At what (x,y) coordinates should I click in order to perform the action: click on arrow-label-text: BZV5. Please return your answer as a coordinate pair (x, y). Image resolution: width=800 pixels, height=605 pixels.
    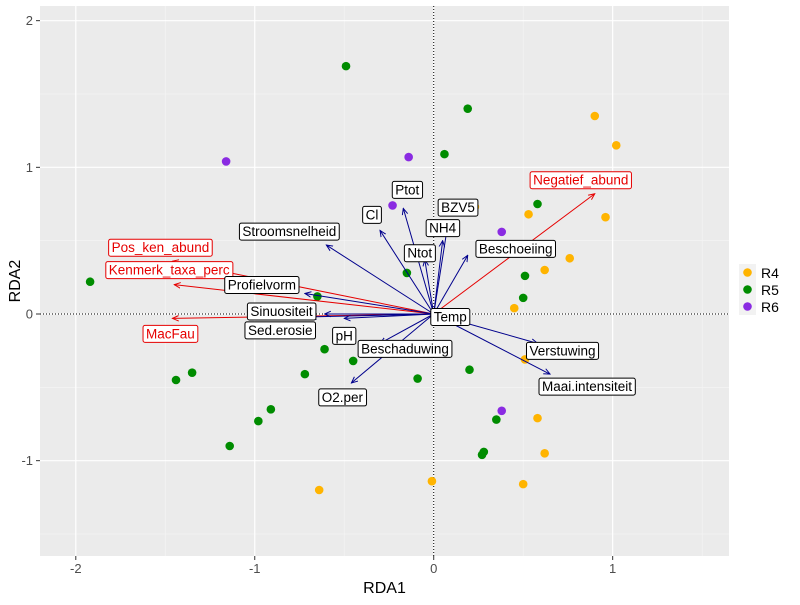
    Looking at the image, I should click on (458, 207).